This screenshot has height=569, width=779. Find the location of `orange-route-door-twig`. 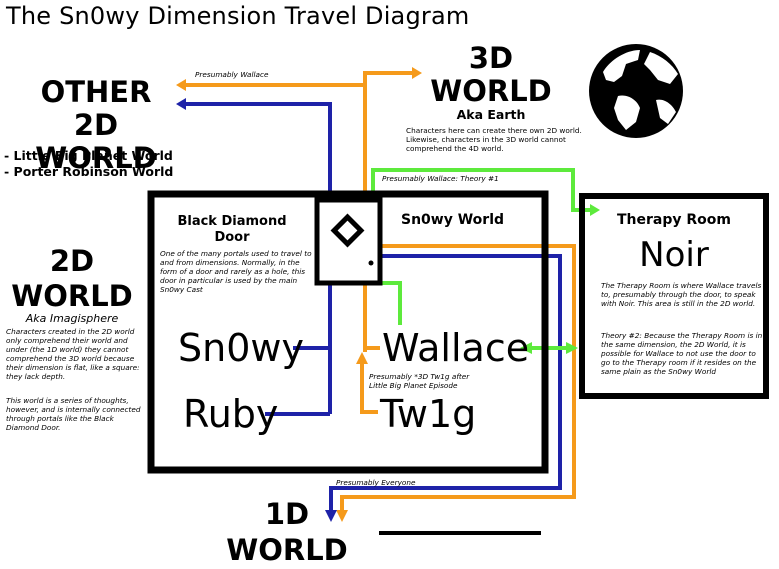

orange-route-door-twig is located at coordinates (371, 317).